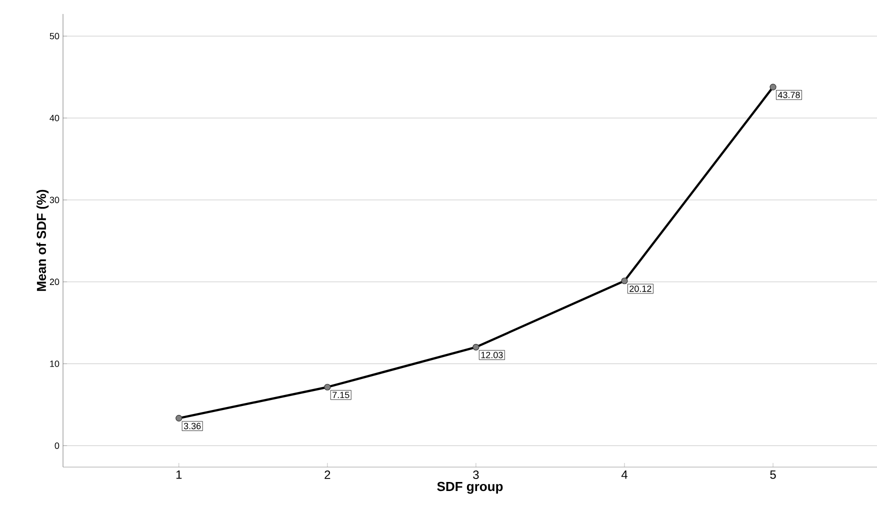  What do you see at coordinates (641, 289) in the screenshot?
I see `data-label: 20.12` at bounding box center [641, 289].